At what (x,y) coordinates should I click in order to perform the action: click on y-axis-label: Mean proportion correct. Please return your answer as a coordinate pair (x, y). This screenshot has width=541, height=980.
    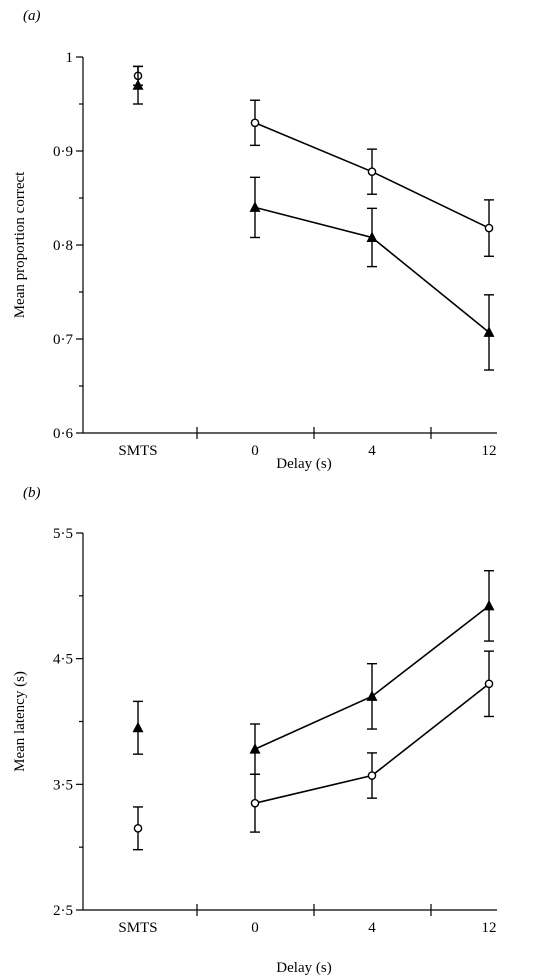
    Looking at the image, I should click on (20, 244).